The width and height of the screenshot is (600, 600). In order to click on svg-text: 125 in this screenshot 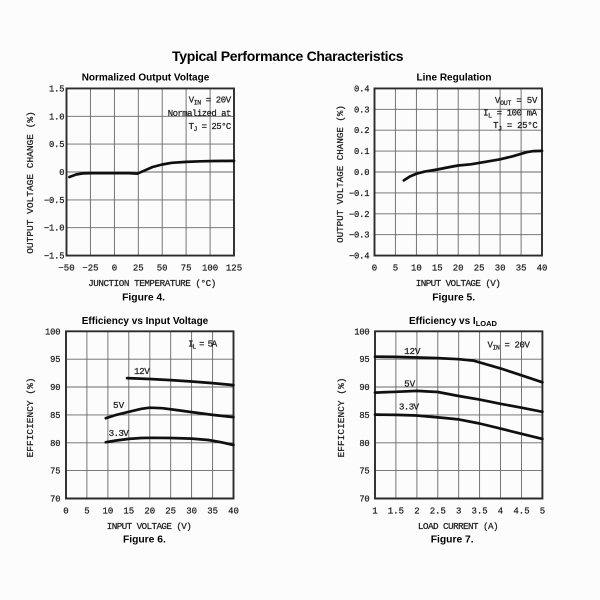, I will do `click(234, 268)`.